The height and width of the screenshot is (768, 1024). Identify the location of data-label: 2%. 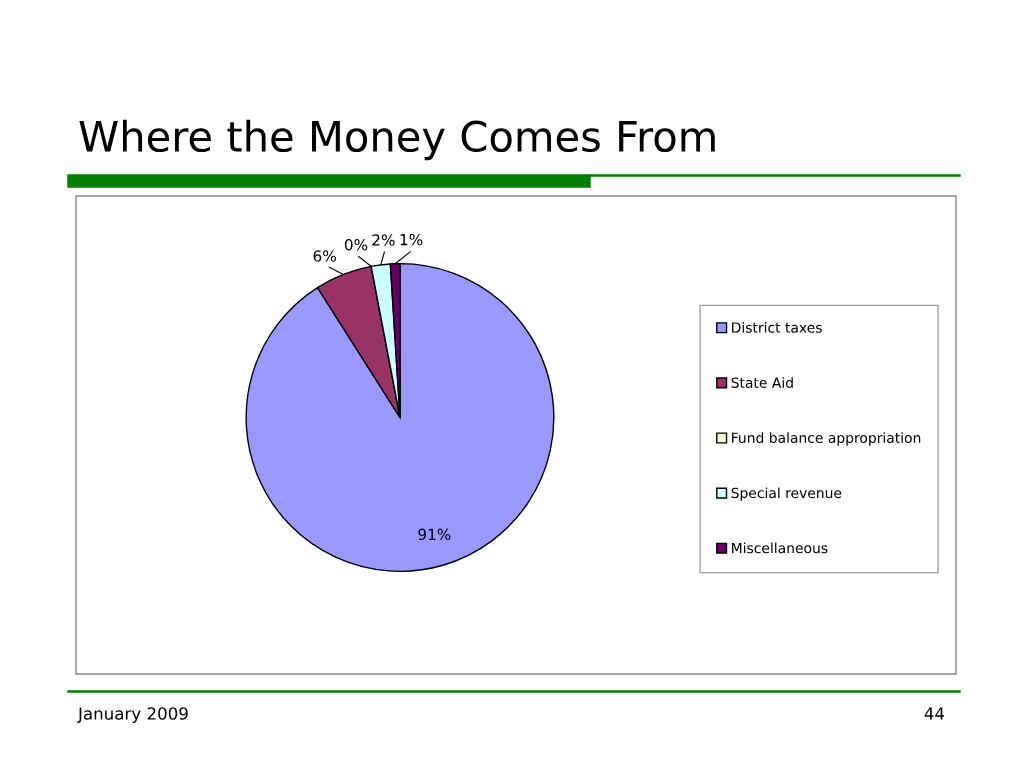
(383, 240).